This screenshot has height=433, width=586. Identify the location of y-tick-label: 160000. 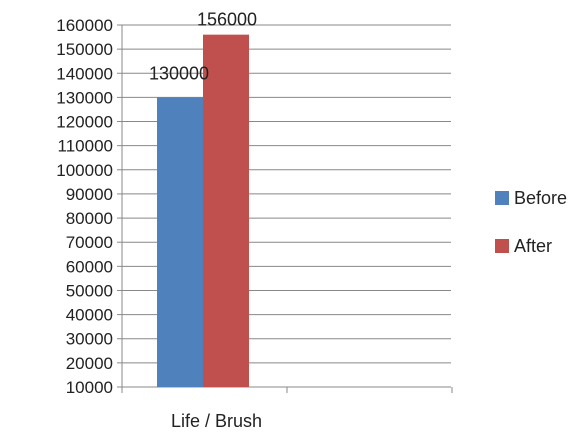
(84, 25).